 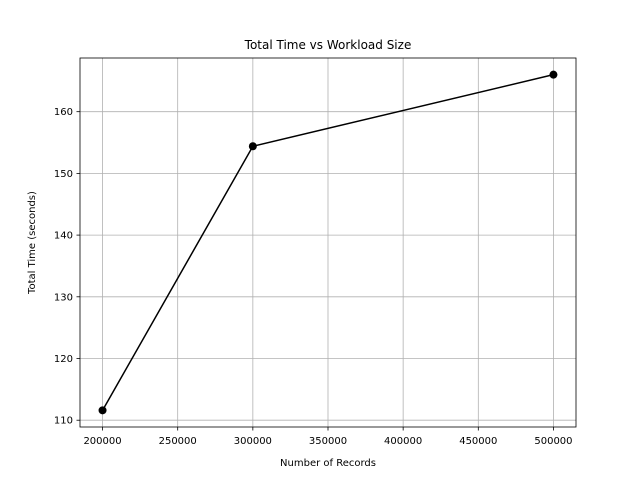 What do you see at coordinates (328, 45) in the screenshot?
I see `chart-title: Total Time vs Workload Size` at bounding box center [328, 45].